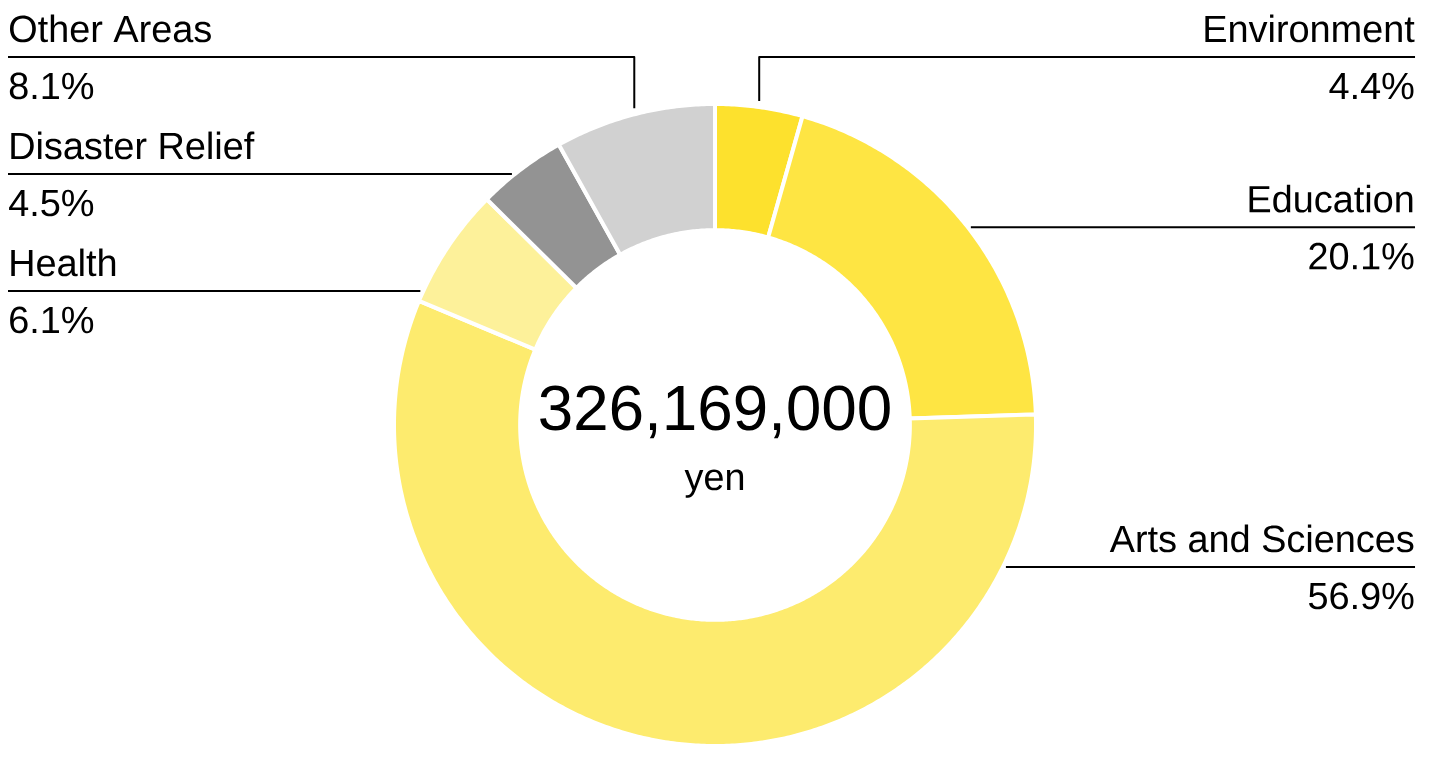  Describe the element at coordinates (1361, 596) in the screenshot. I see `data-label: 56.9%` at that location.